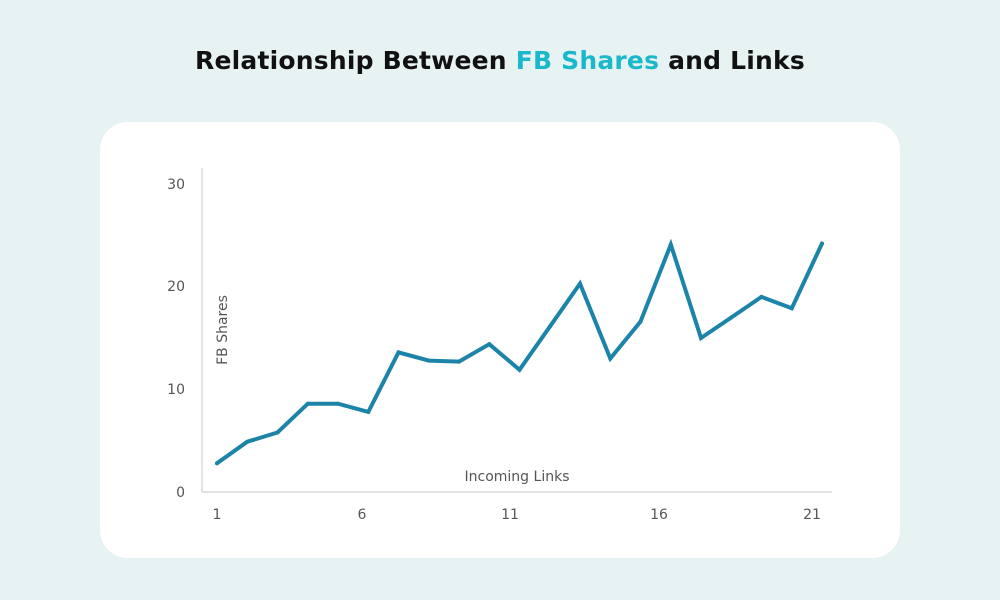  I want to click on y-tick-label-20: 20, so click(176, 287).